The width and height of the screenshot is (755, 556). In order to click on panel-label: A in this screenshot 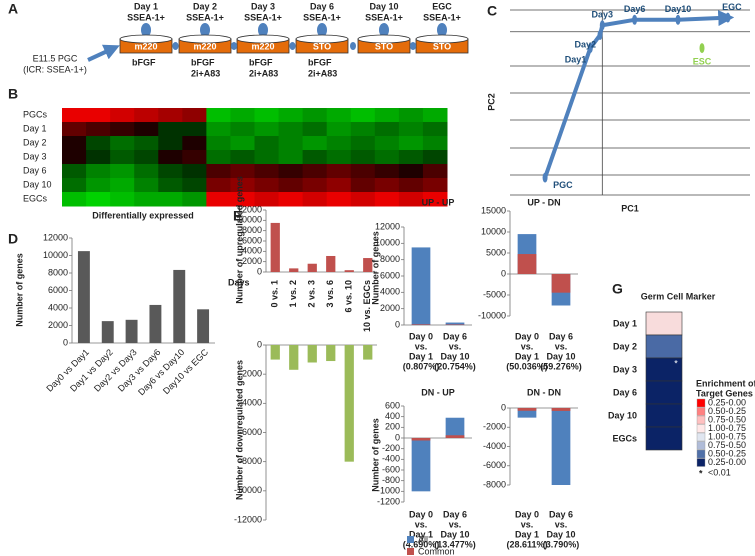, I will do `click(13, 9)`.